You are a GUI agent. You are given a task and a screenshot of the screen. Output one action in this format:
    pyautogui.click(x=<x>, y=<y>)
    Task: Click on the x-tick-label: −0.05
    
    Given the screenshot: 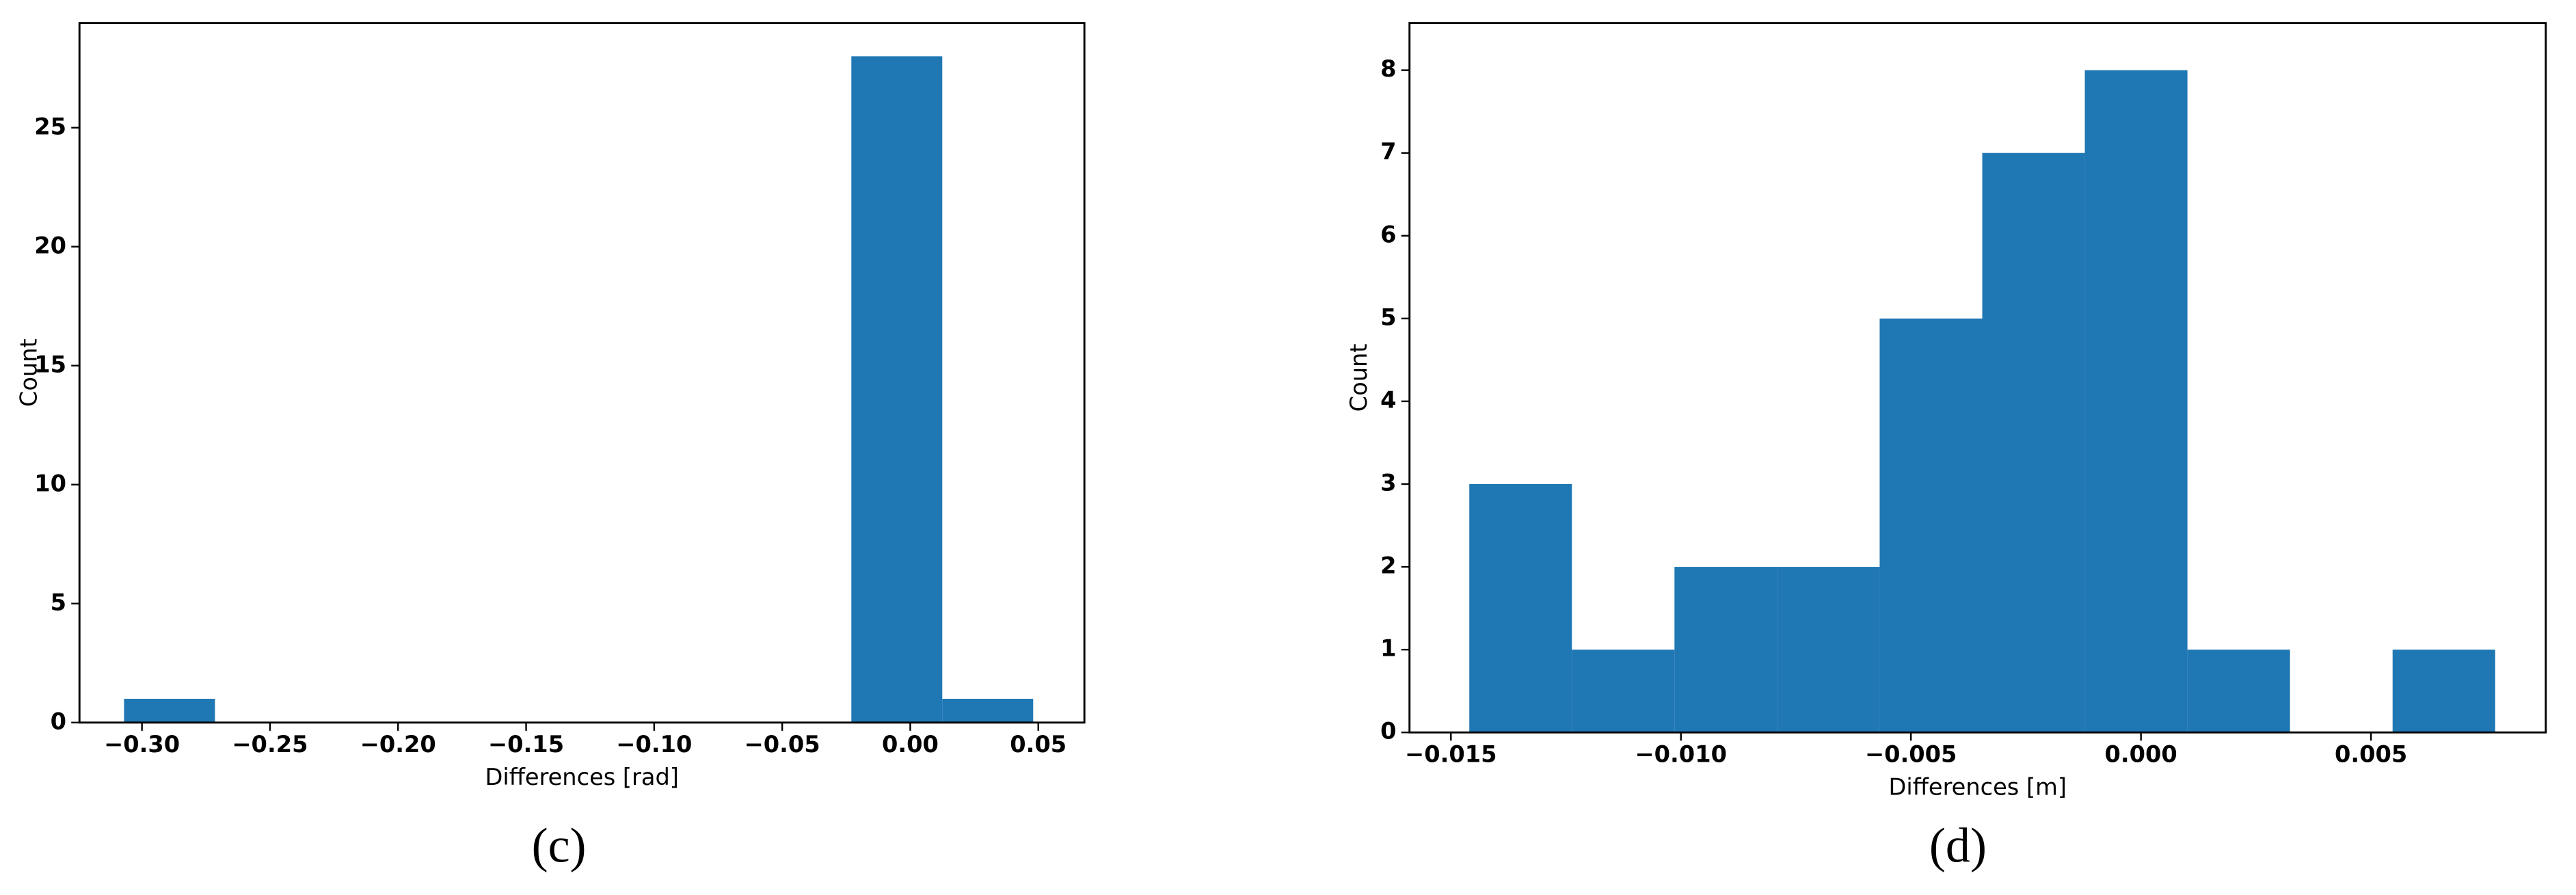 What is the action you would take?
    pyautogui.click(x=782, y=744)
    